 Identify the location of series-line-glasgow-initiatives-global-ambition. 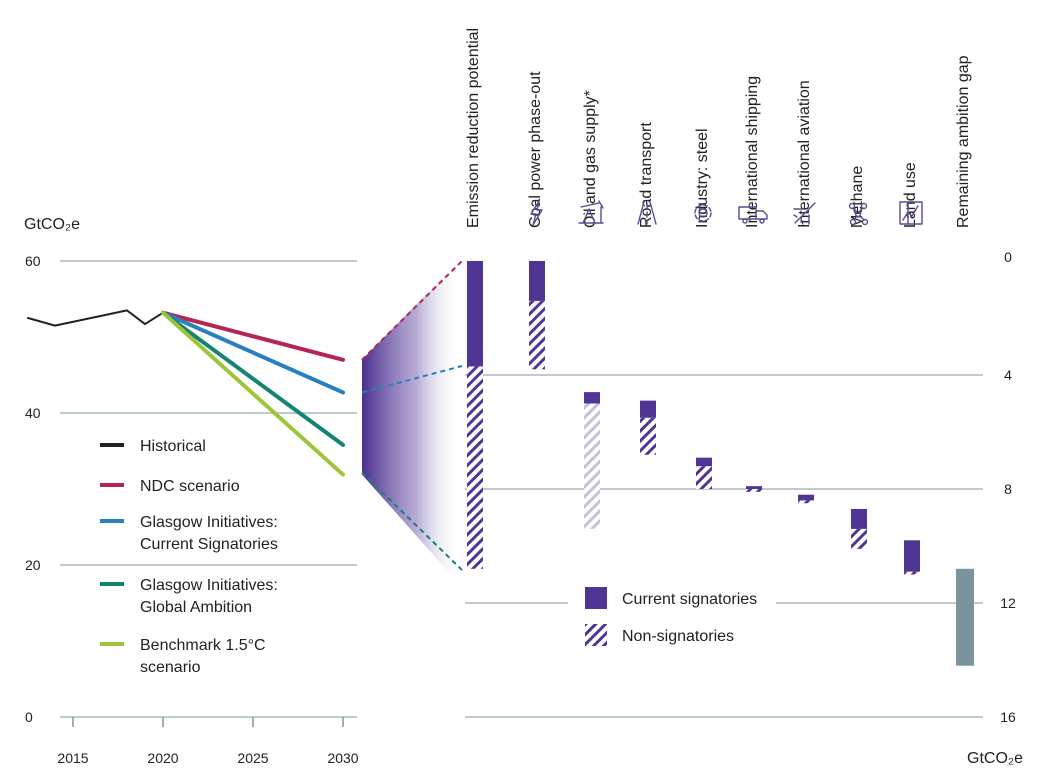
(253, 378).